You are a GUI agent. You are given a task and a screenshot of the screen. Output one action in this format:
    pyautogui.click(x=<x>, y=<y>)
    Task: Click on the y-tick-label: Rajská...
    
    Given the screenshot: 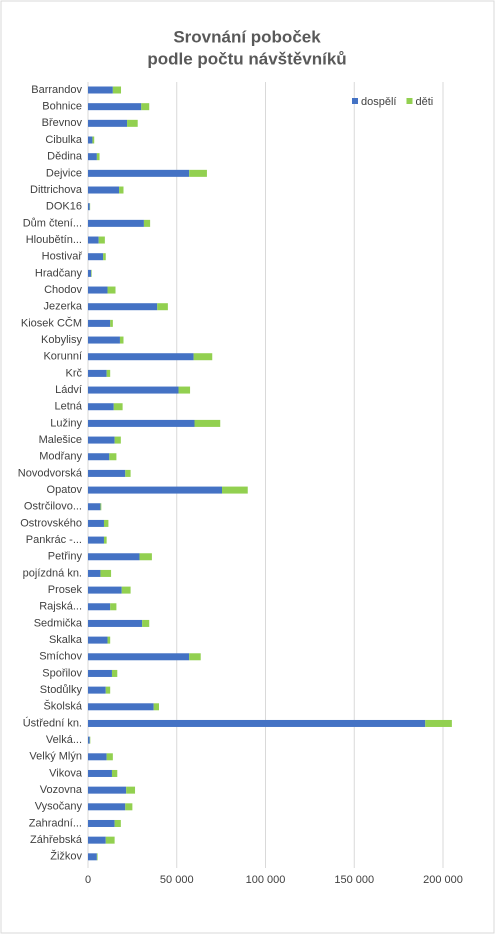 What is the action you would take?
    pyautogui.click(x=60, y=607)
    